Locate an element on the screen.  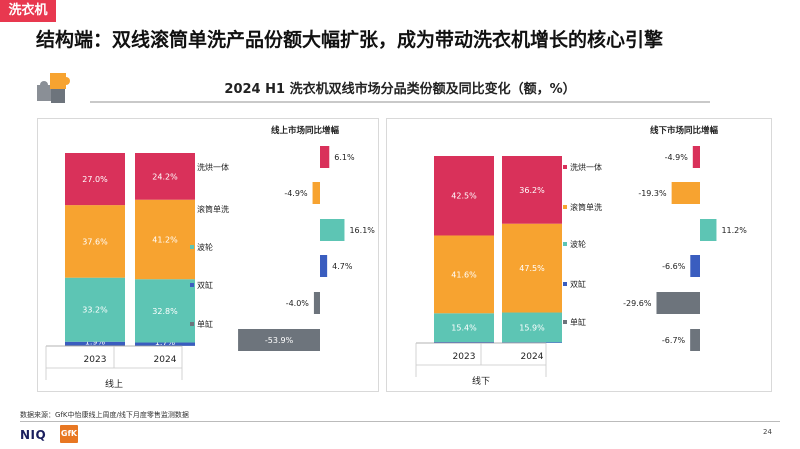
niq-logo: NIQ is located at coordinates (33, 435).